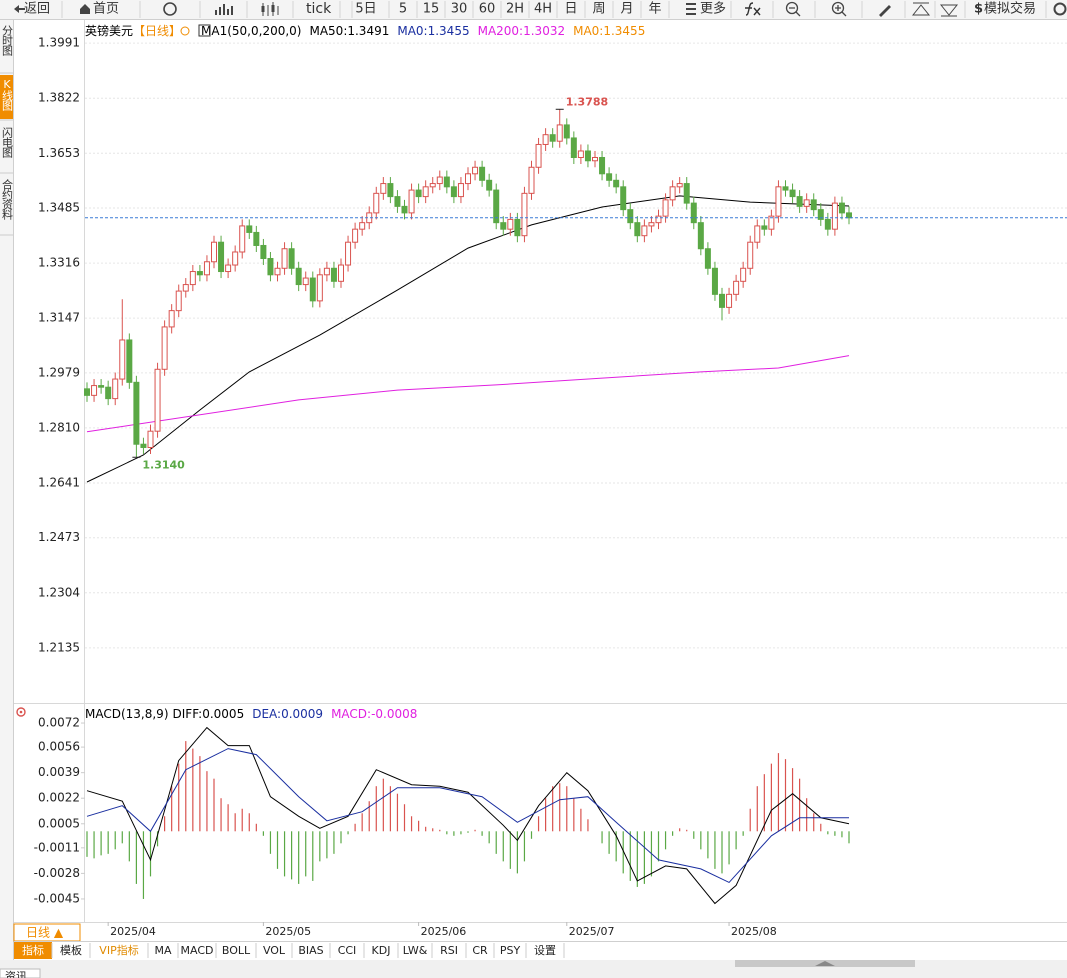 The width and height of the screenshot is (1067, 978). Describe the element at coordinates (921, 9) in the screenshot. I see `triangle-up-icon` at that location.